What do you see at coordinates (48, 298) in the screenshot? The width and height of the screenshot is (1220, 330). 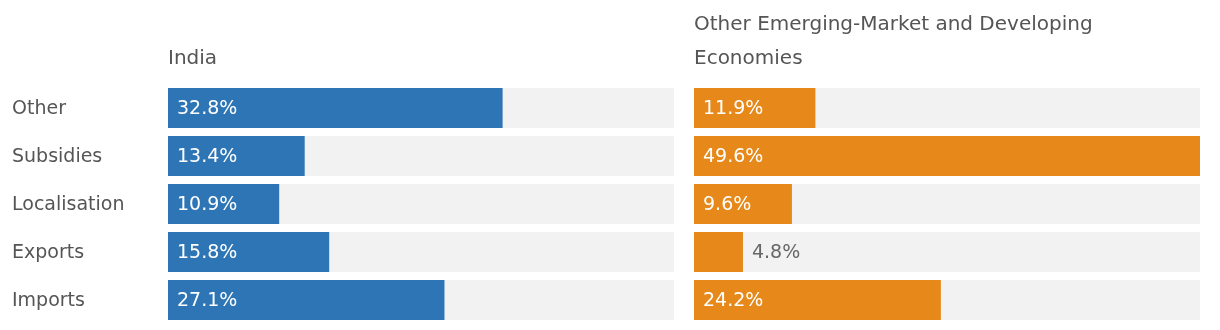 I see `y-tick-label: Imports` at bounding box center [48, 298].